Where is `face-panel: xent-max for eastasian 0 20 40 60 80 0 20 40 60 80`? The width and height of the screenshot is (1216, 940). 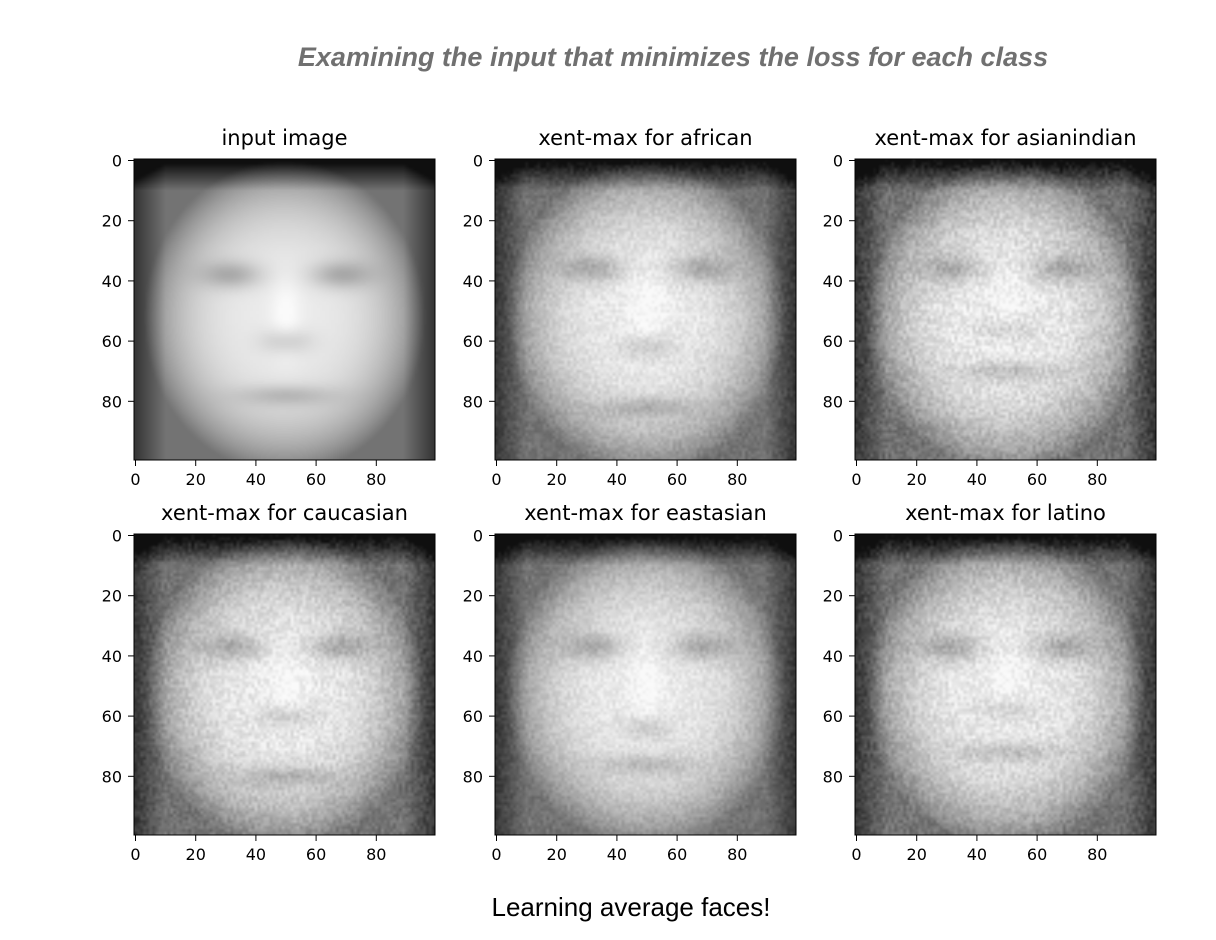
face-panel: xent-max for eastasian 0 20 40 60 80 0 20 40 60 80 is located at coordinates (630, 682).